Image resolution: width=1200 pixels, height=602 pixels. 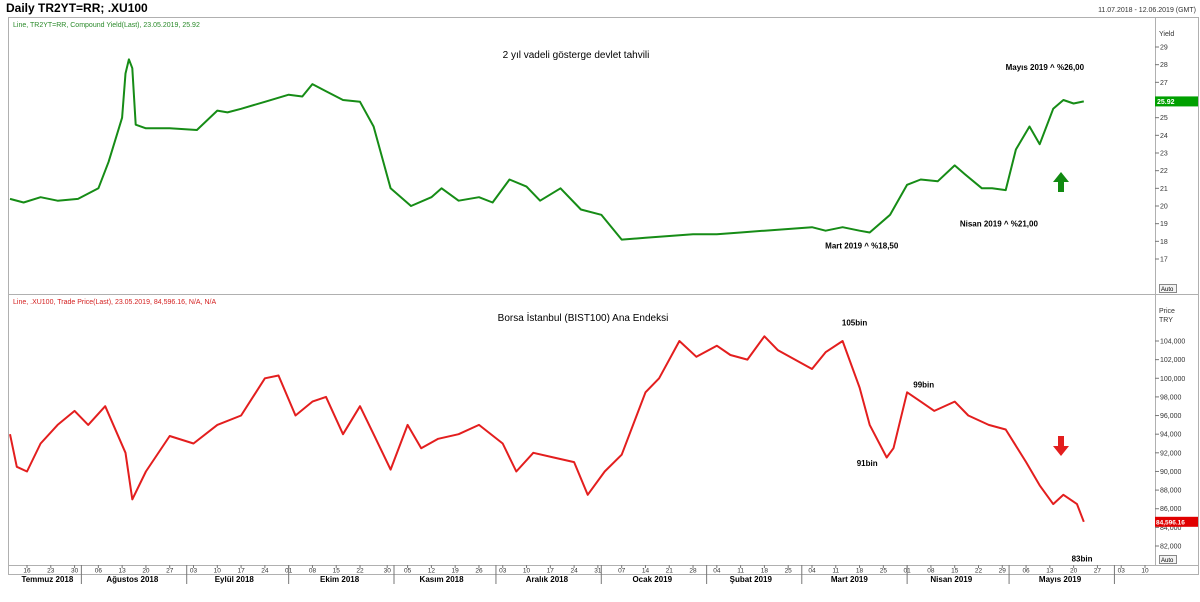 I want to click on yield-auto-label: Auto, so click(x=1167, y=290).